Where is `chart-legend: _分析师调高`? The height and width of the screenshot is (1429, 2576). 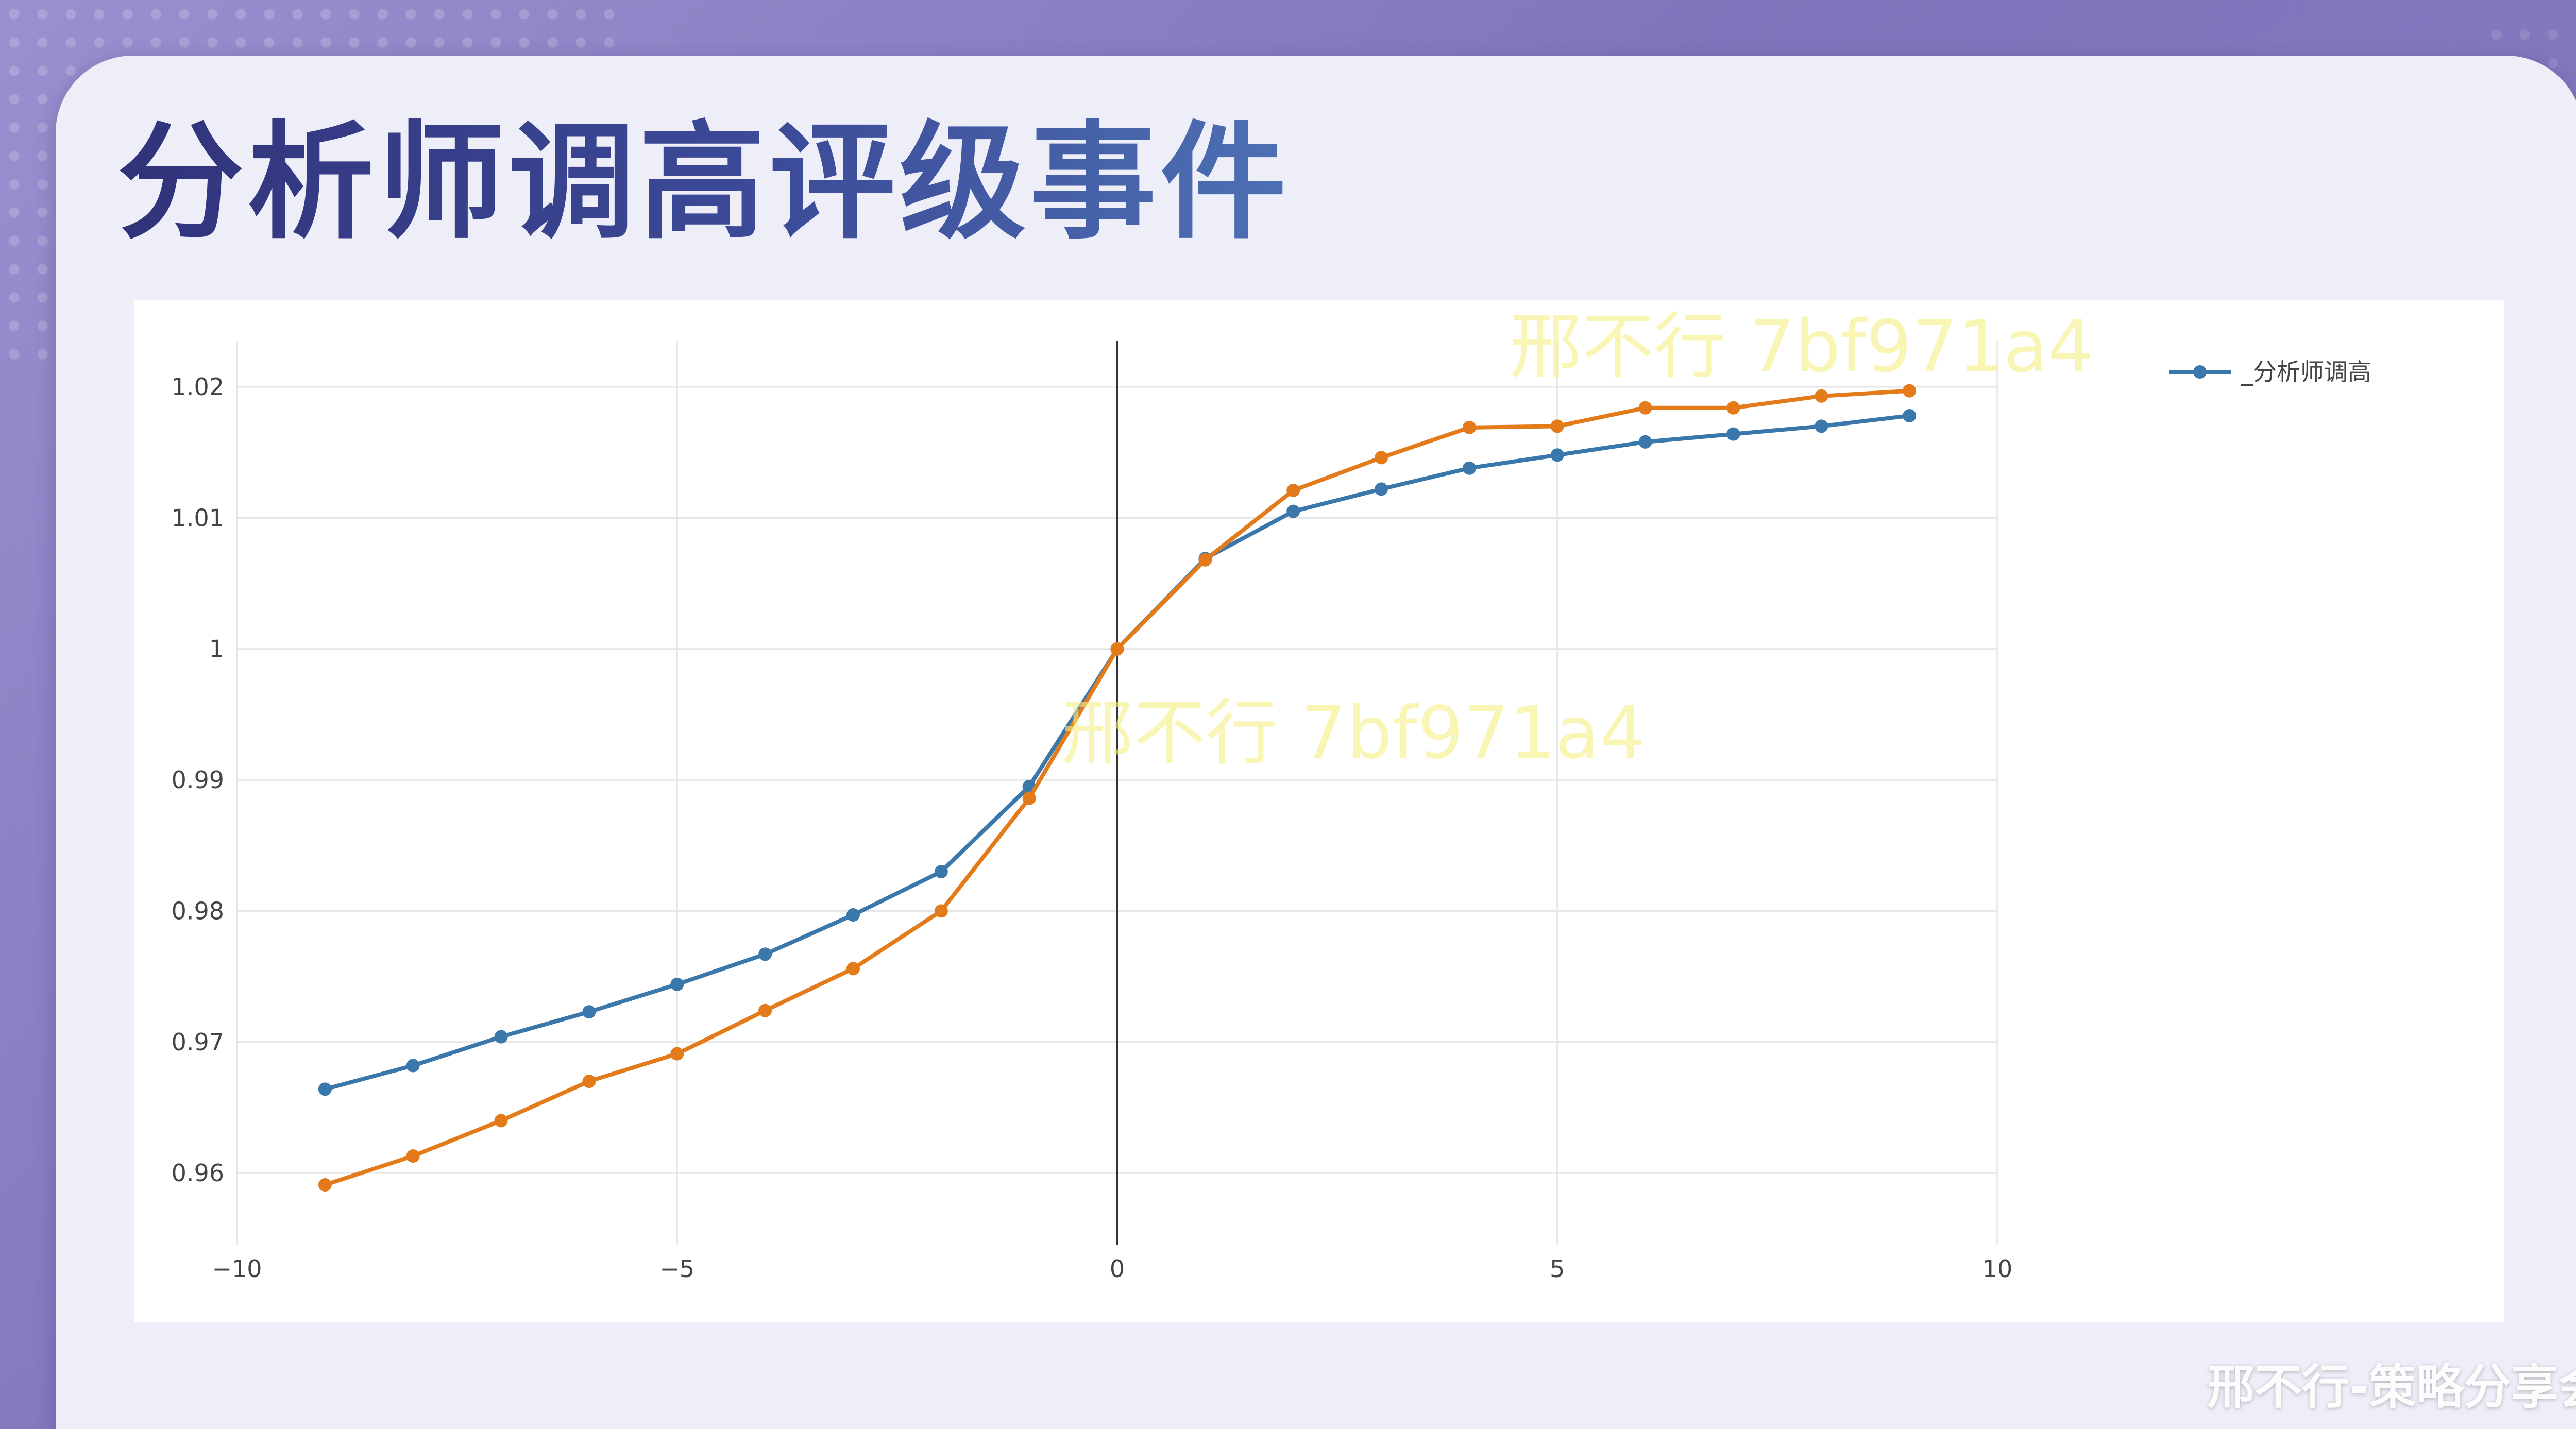
chart-legend: _分析师调高 is located at coordinates (2270, 372).